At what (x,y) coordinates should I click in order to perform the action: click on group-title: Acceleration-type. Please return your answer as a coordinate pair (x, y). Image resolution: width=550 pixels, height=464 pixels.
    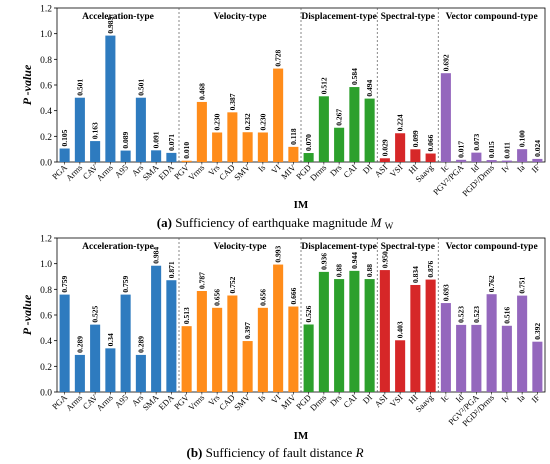
    Looking at the image, I should click on (118, 247).